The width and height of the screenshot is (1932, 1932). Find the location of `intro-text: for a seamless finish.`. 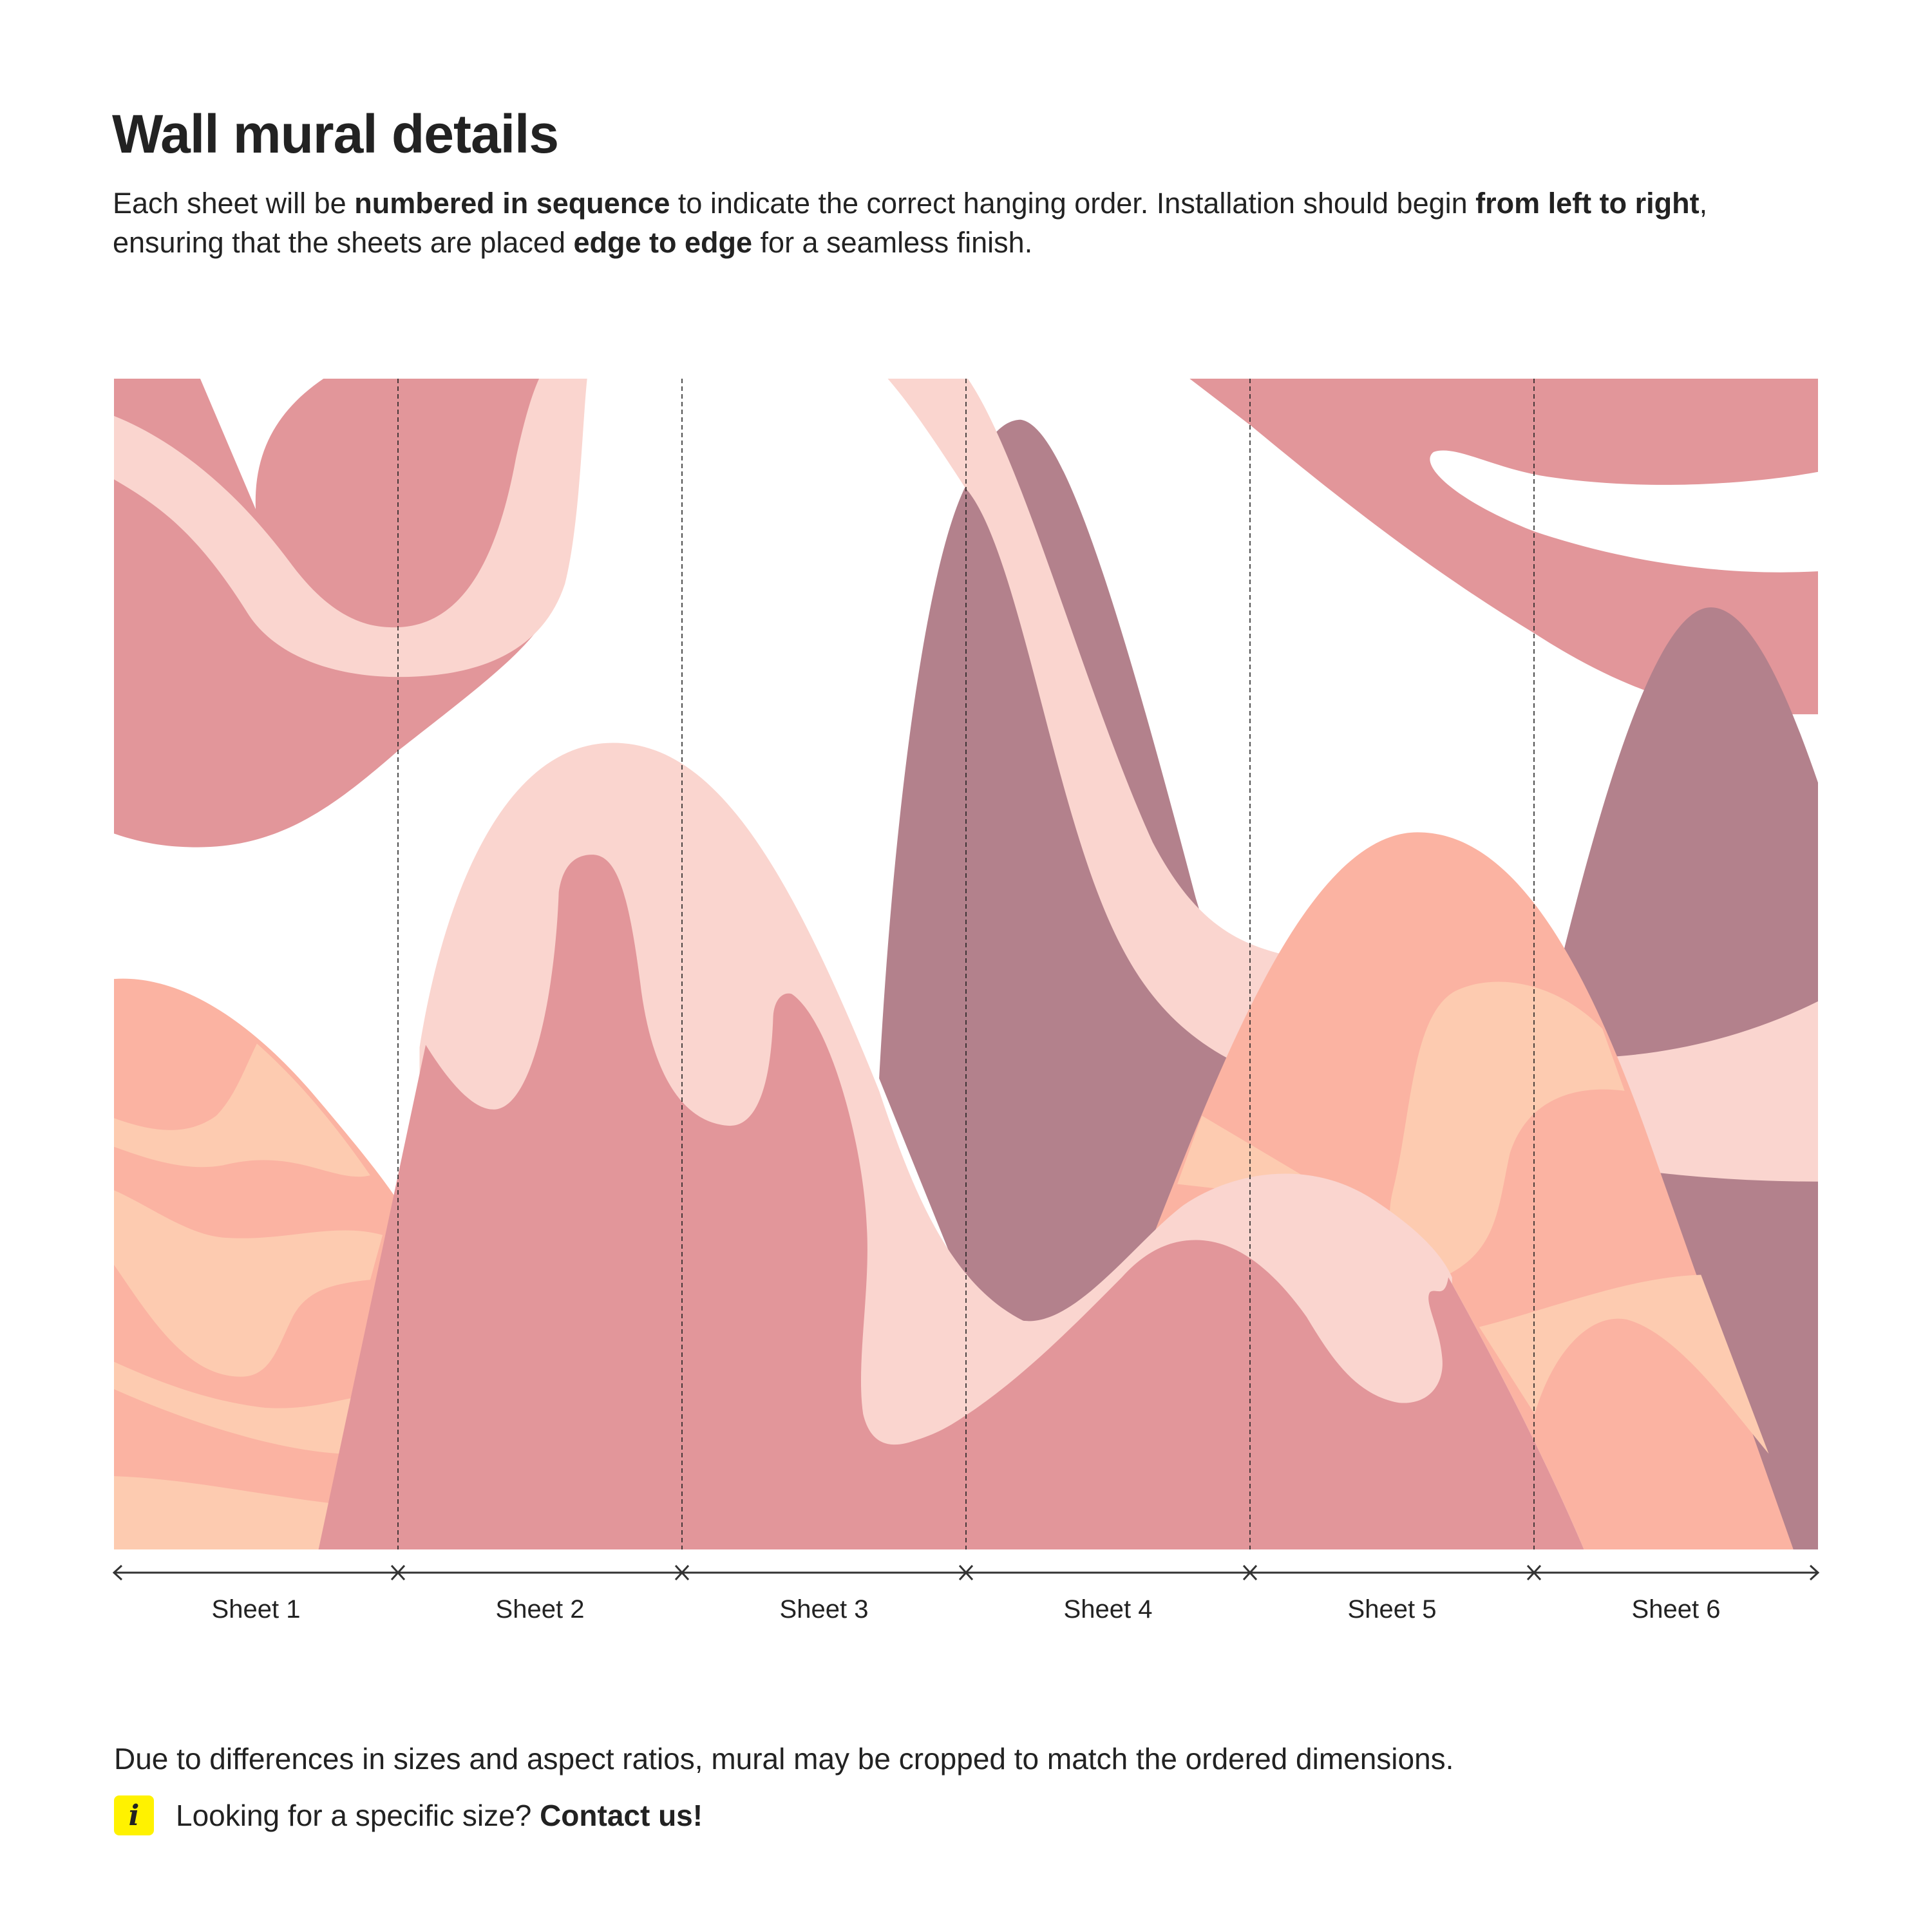

intro-text: for a seamless finish. is located at coordinates (892, 242).